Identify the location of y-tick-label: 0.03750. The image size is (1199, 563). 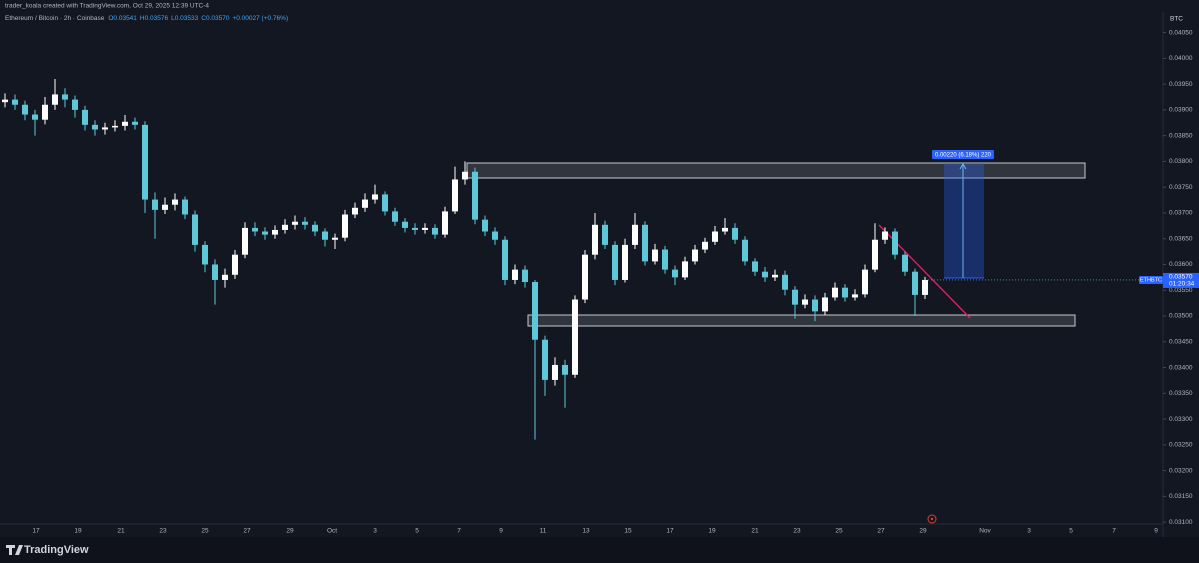
(1181, 187).